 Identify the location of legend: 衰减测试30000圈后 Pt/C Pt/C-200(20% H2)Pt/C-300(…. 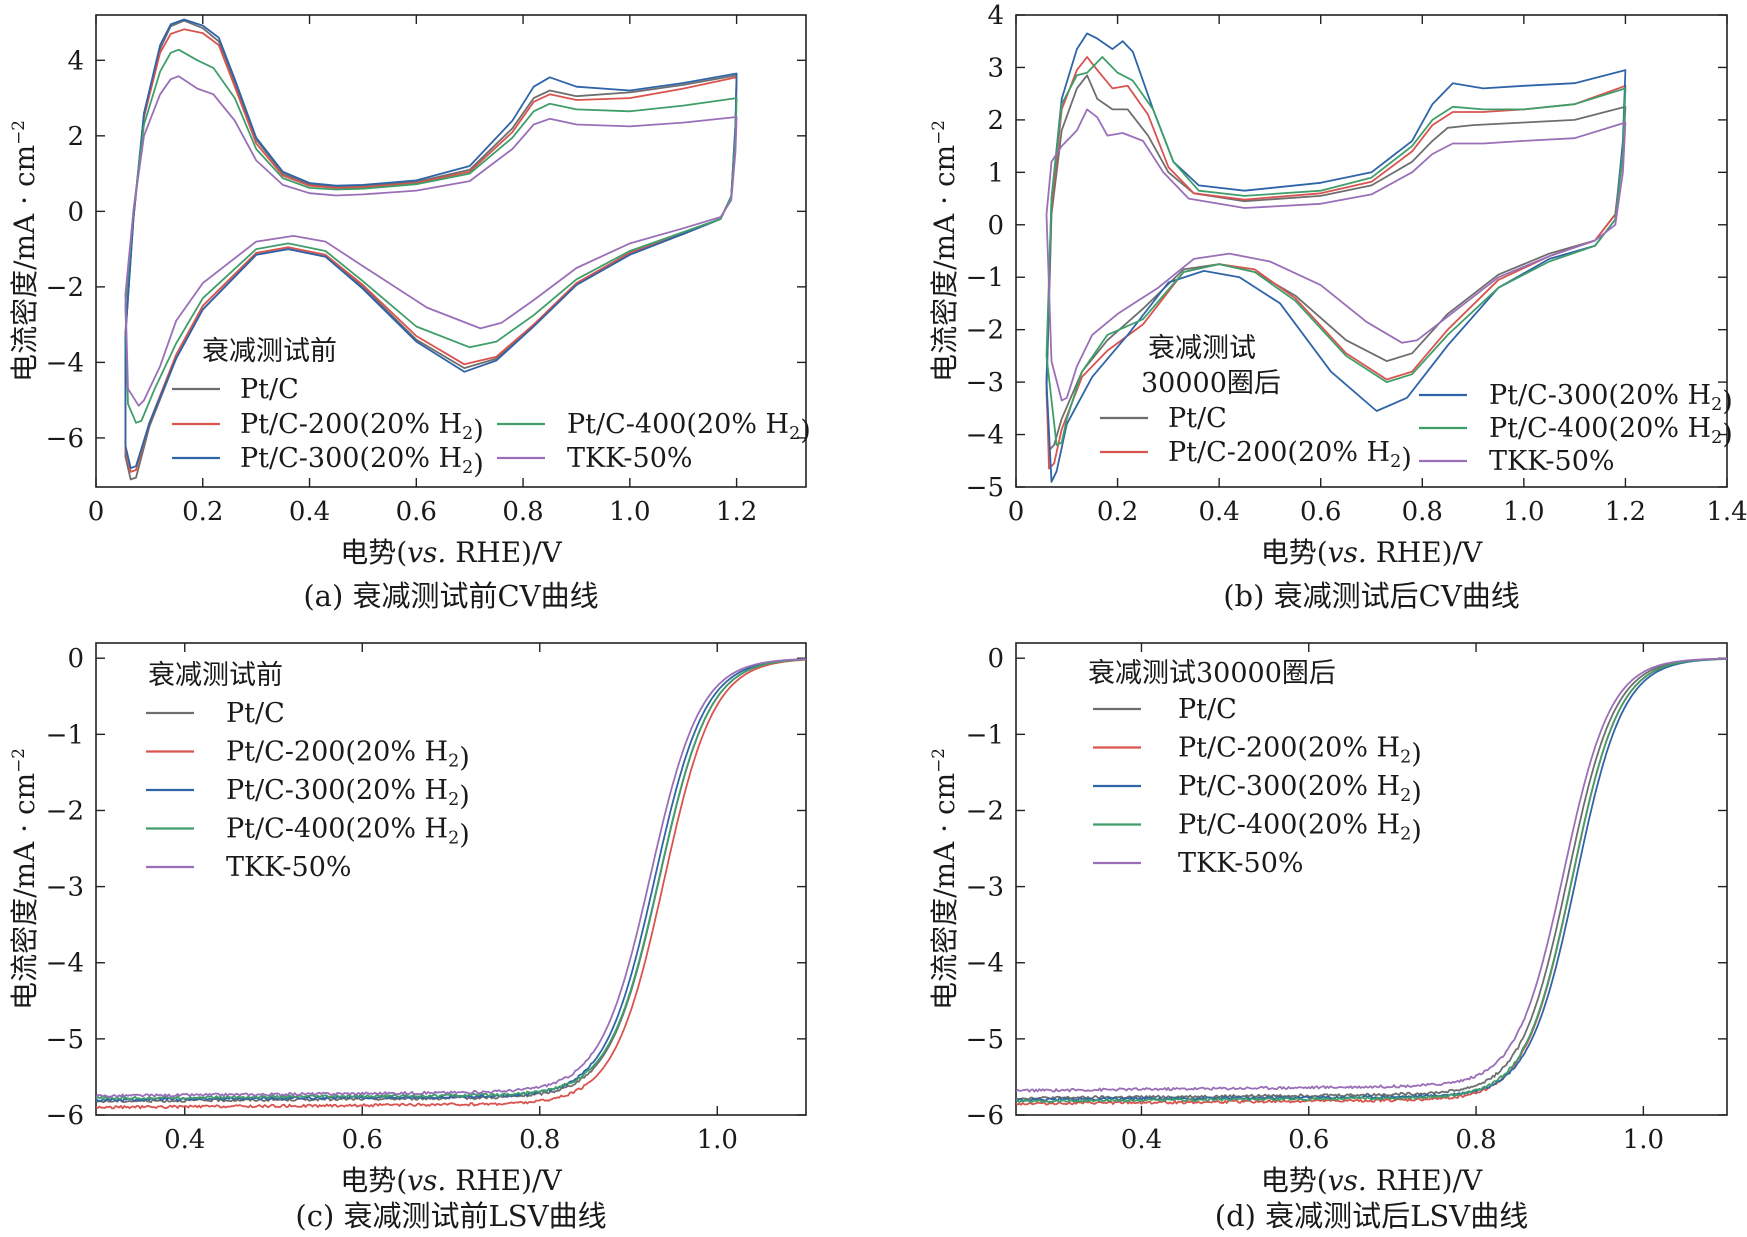
(1255, 768).